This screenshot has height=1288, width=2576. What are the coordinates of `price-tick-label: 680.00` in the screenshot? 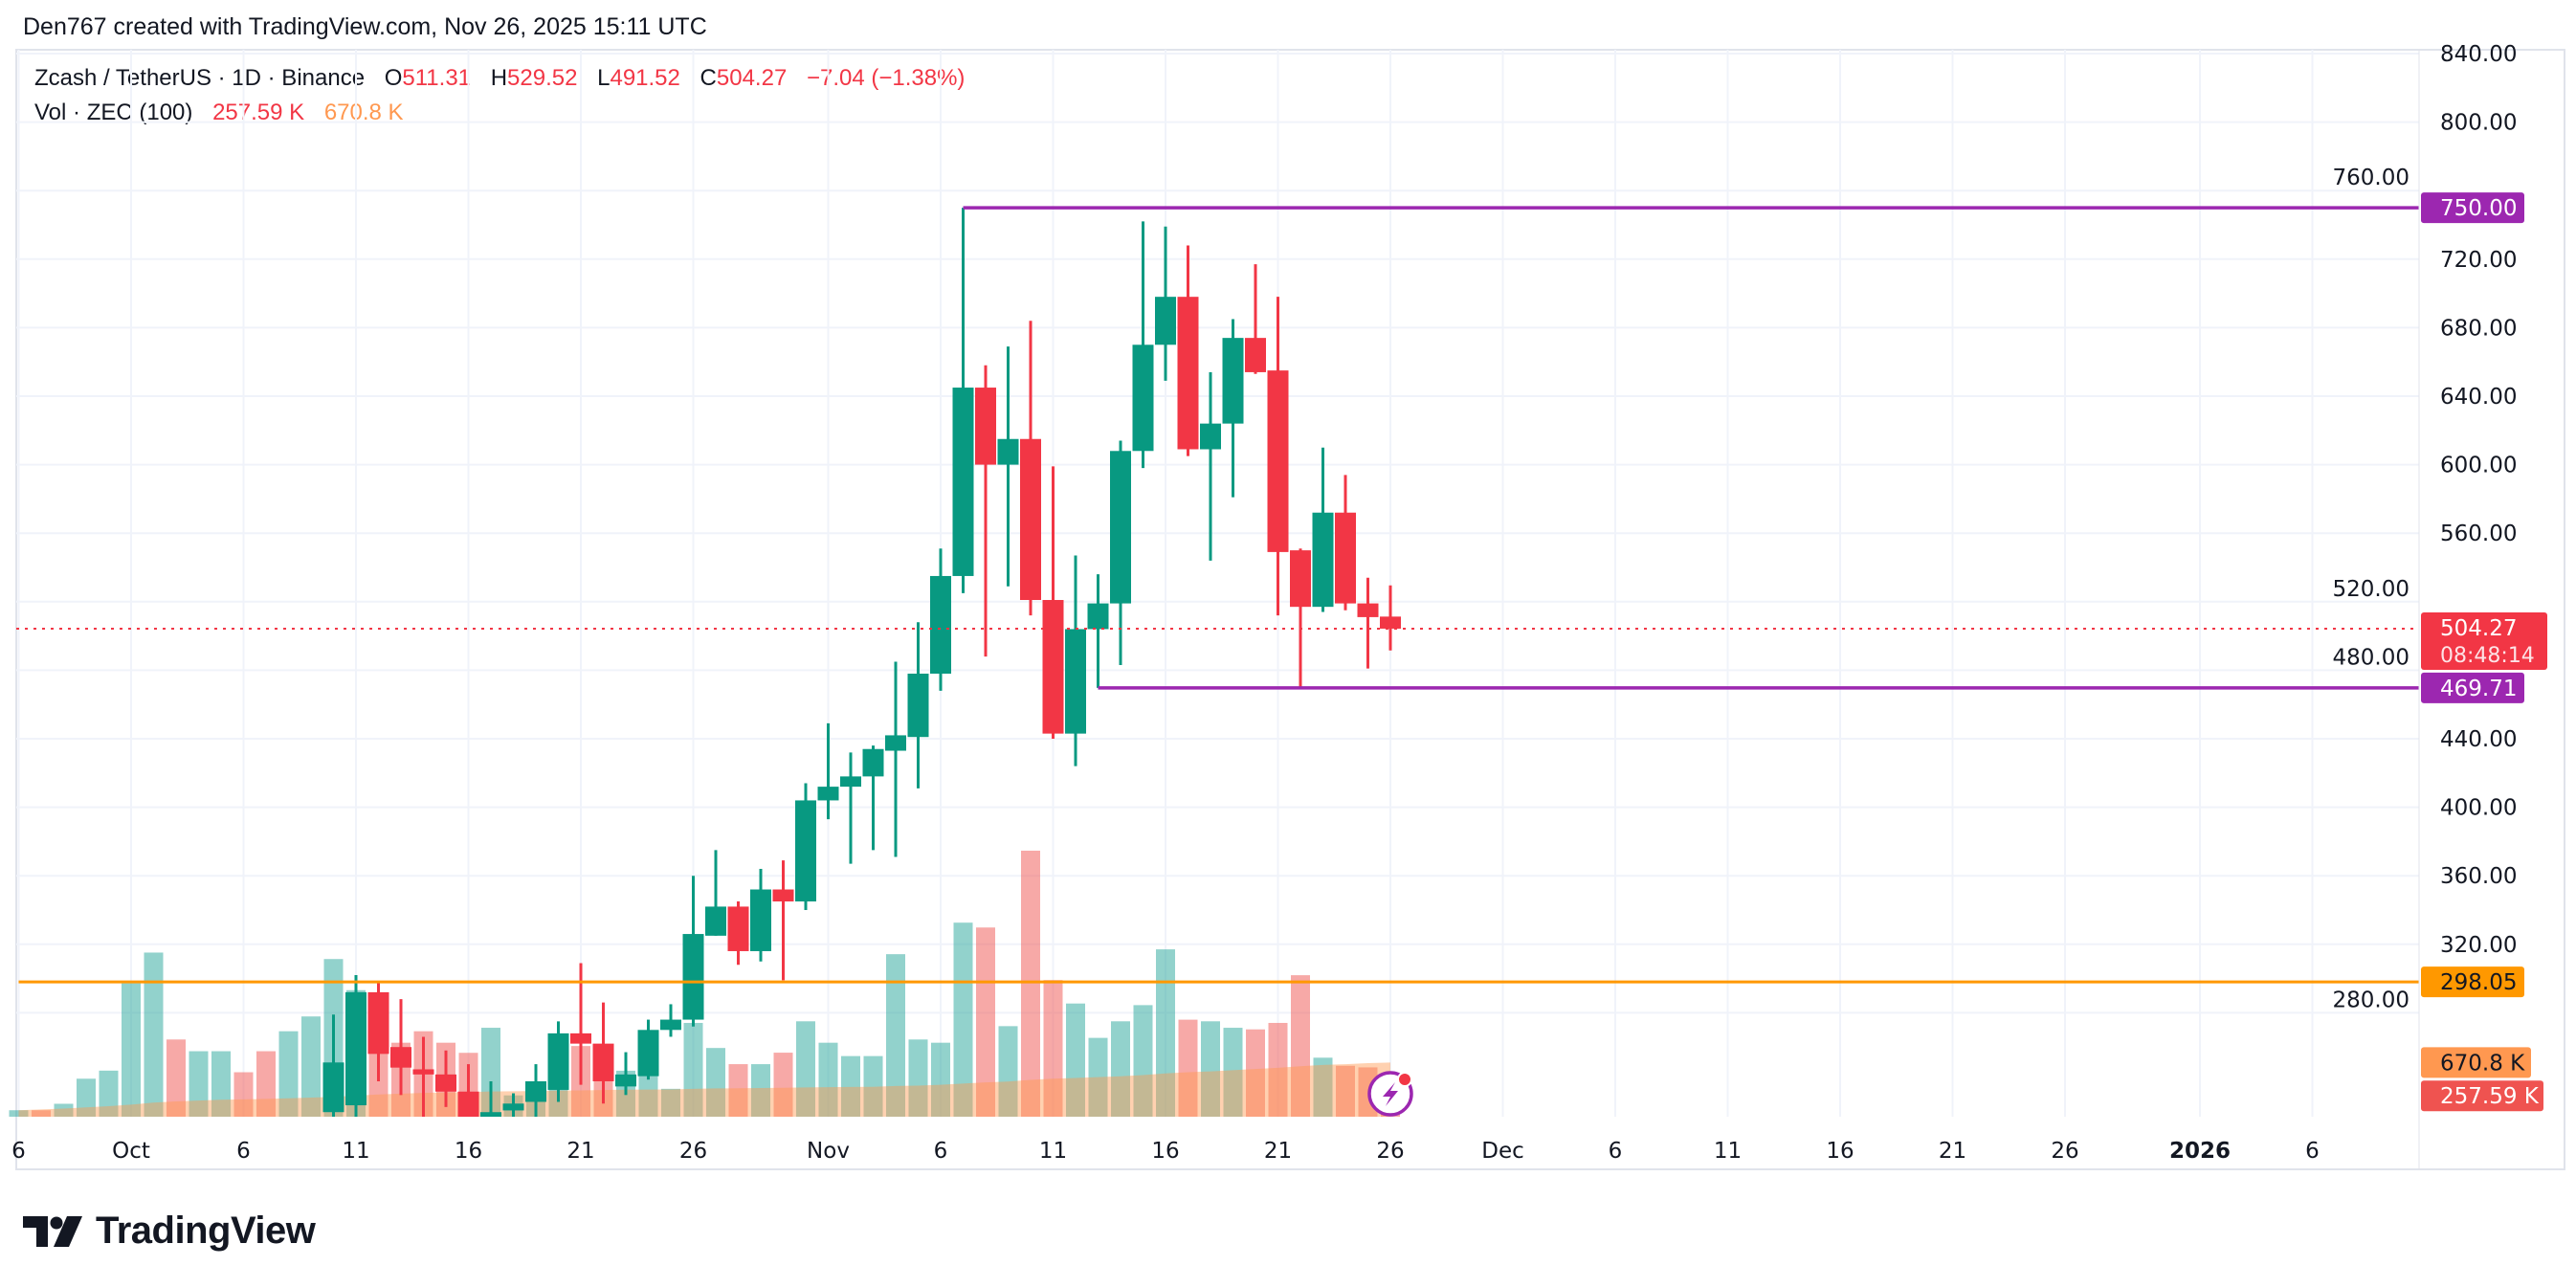 It's located at (2478, 328).